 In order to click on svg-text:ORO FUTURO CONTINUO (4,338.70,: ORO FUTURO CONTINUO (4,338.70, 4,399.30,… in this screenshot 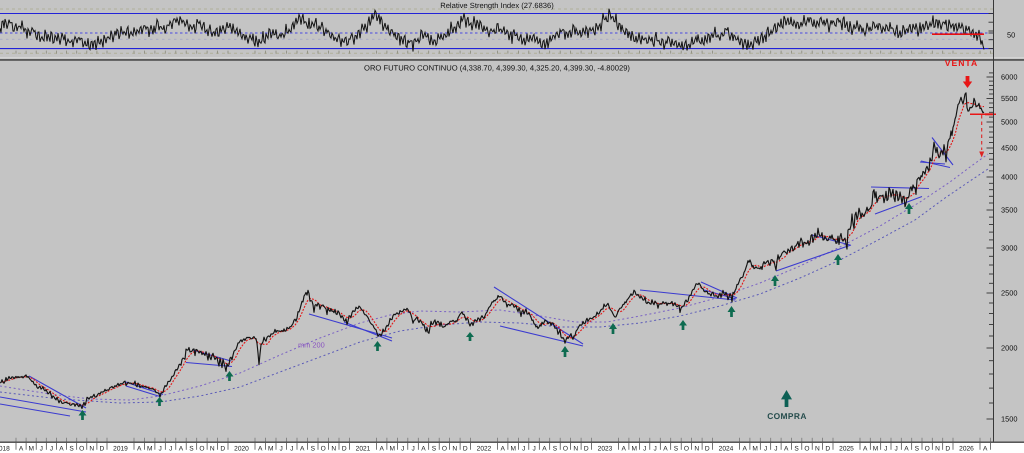, I will do `click(497, 68)`.